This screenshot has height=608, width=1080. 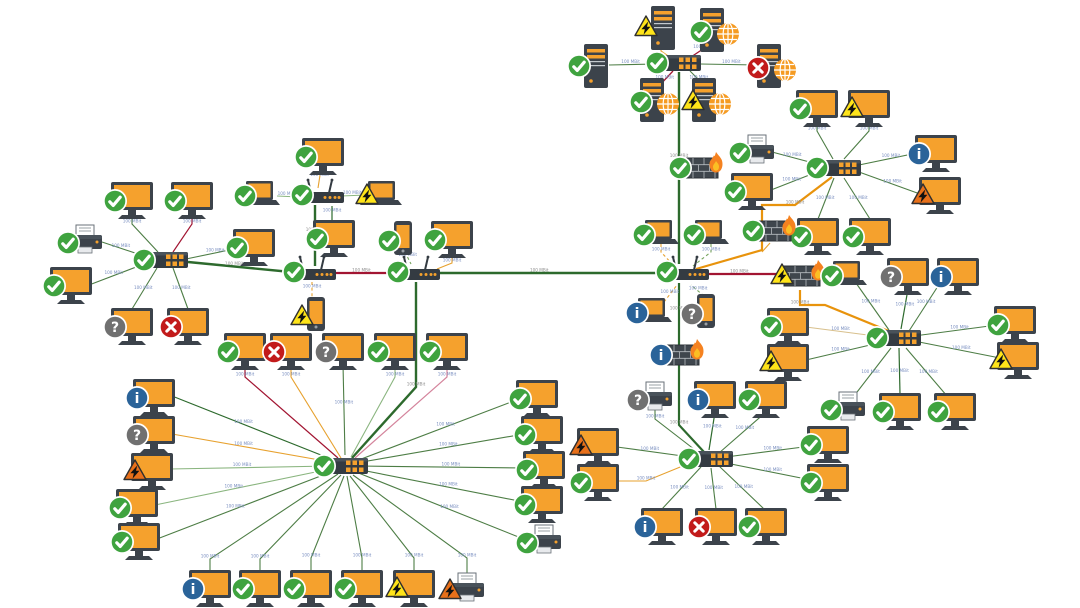 What do you see at coordinates (661, 355) in the screenshot?
I see `status-info-icon: i` at bounding box center [661, 355].